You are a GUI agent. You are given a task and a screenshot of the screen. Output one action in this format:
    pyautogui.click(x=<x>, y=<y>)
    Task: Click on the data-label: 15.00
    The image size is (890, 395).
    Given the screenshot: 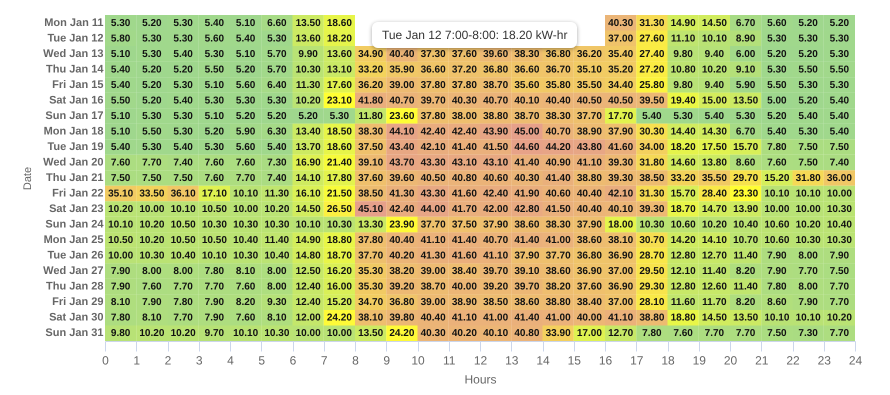 What is the action you would take?
    pyautogui.click(x=715, y=100)
    